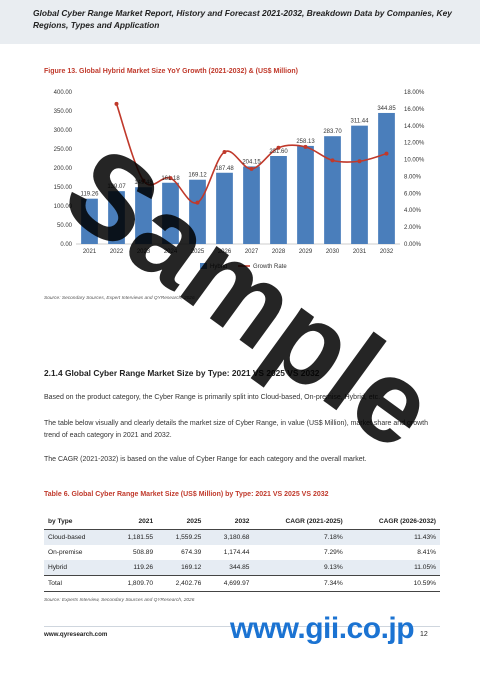 The width and height of the screenshot is (480, 679). I want to click on x-tick-label: 2025, so click(198, 252).